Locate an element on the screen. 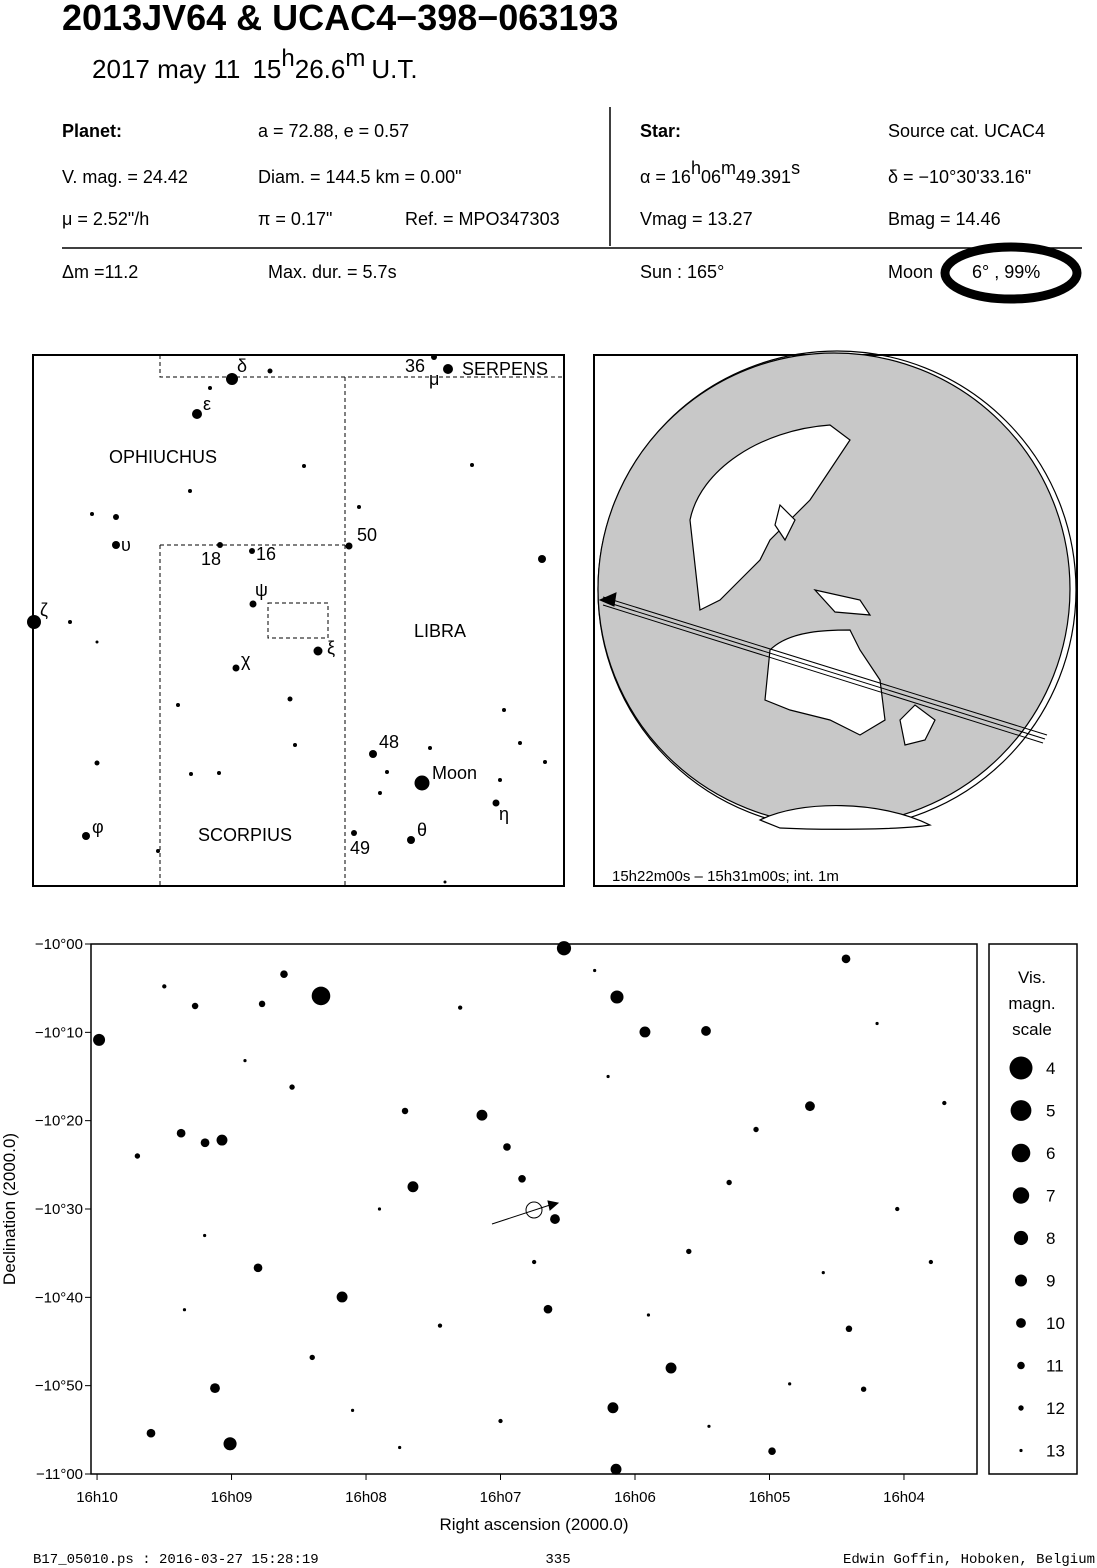  footer-page: 335 is located at coordinates (557, 1560).